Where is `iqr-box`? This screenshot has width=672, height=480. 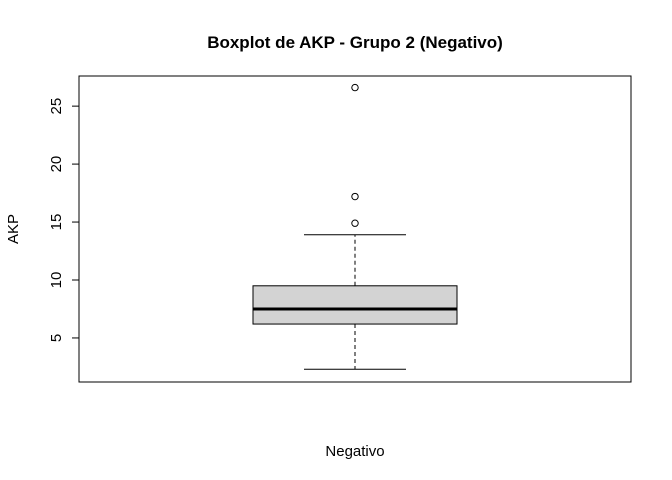
iqr-box is located at coordinates (355, 305).